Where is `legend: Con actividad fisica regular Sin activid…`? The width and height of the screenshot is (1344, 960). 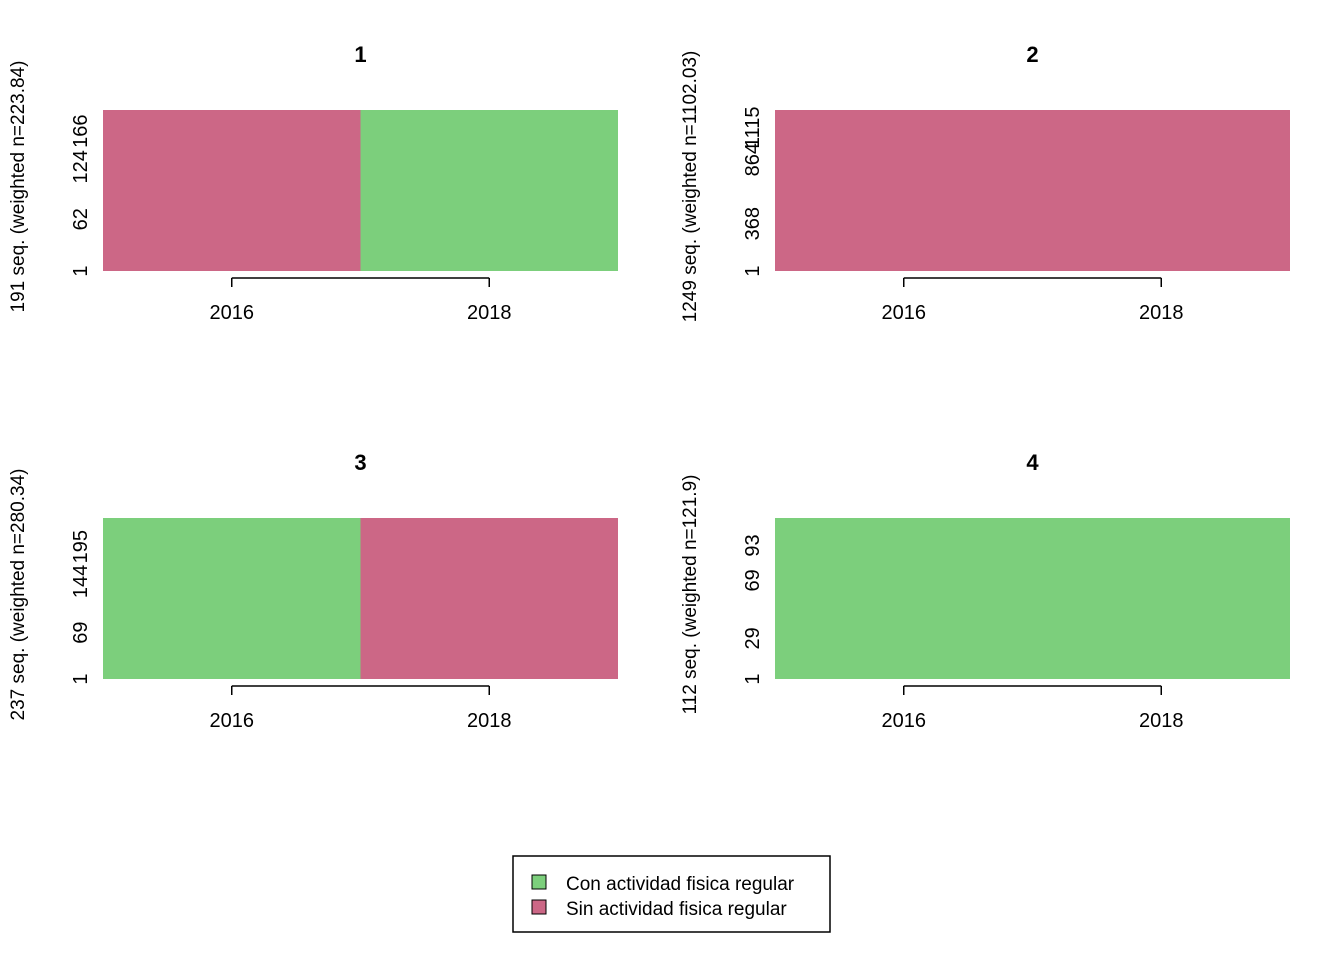 legend: Con actividad fisica regular Sin activid… is located at coordinates (671, 894).